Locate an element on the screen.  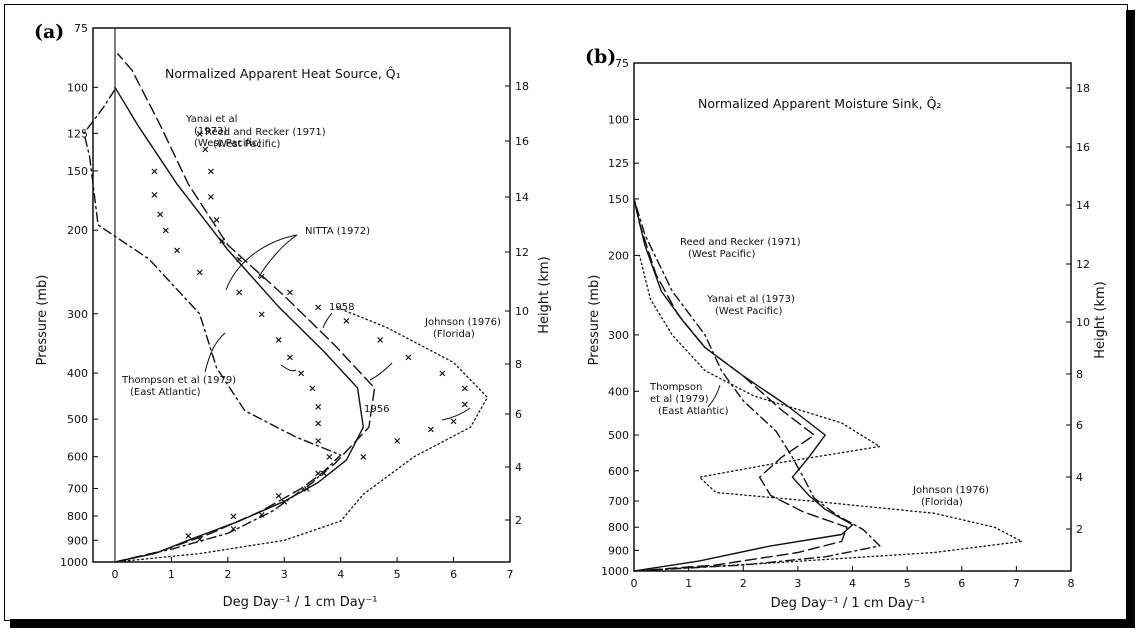
right-tick-label: 8 is located at coordinates (518, 364).